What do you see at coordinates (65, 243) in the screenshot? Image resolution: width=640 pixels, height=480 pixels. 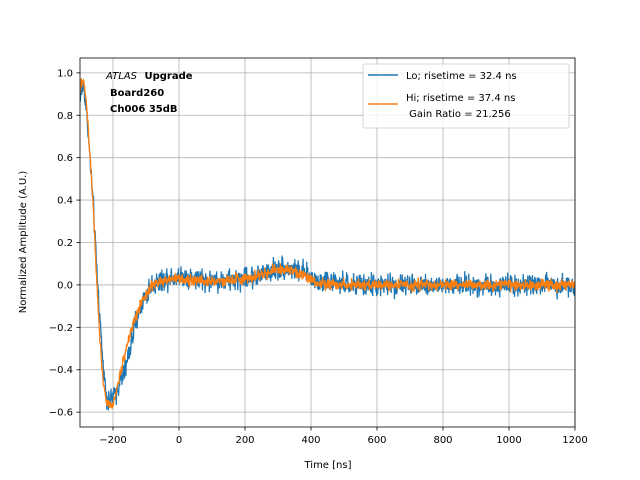 I see `y-tick-label: 0.2` at bounding box center [65, 243].